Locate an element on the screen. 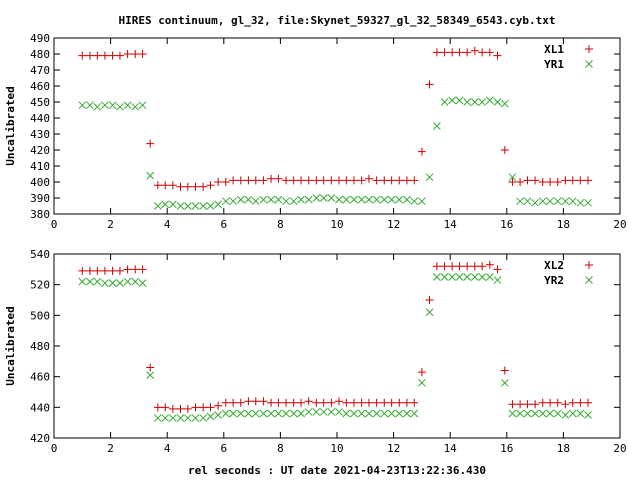 This screenshot has width=640, height=480. x-tick-label: 6 is located at coordinates (223, 448).